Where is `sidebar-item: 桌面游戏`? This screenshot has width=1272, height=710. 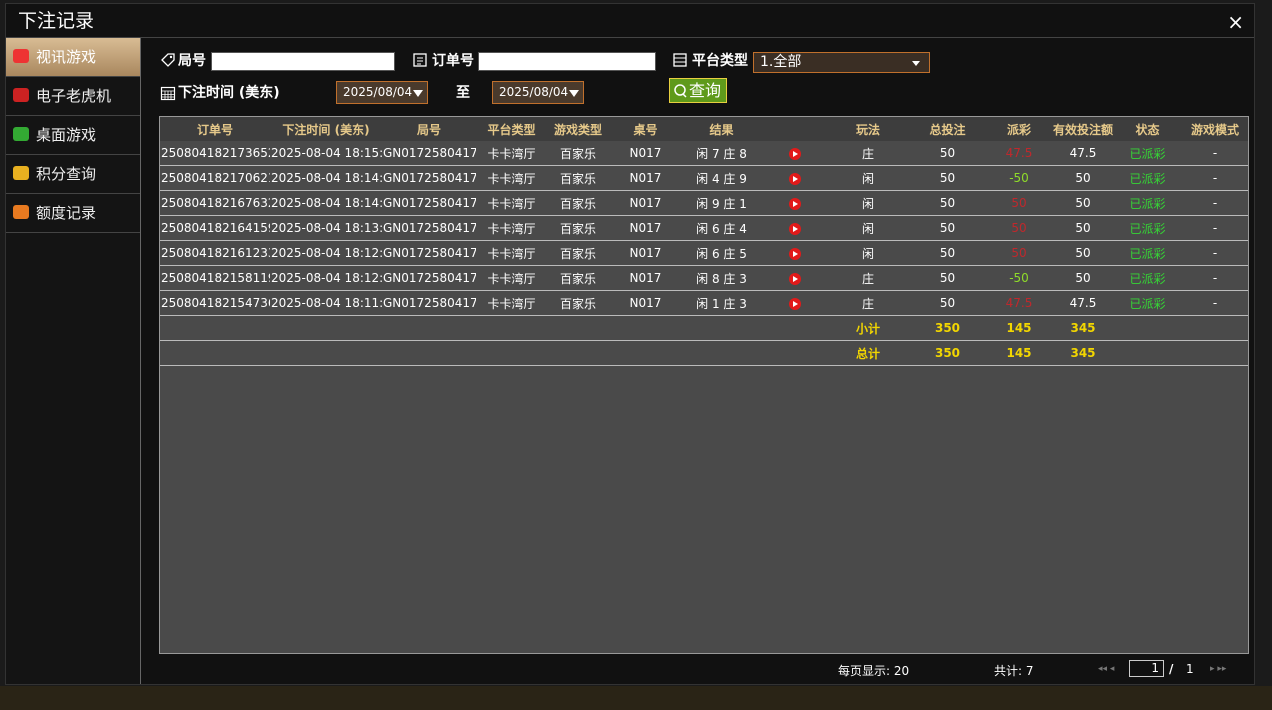
sidebar-item: 桌面游戏 is located at coordinates (73, 135).